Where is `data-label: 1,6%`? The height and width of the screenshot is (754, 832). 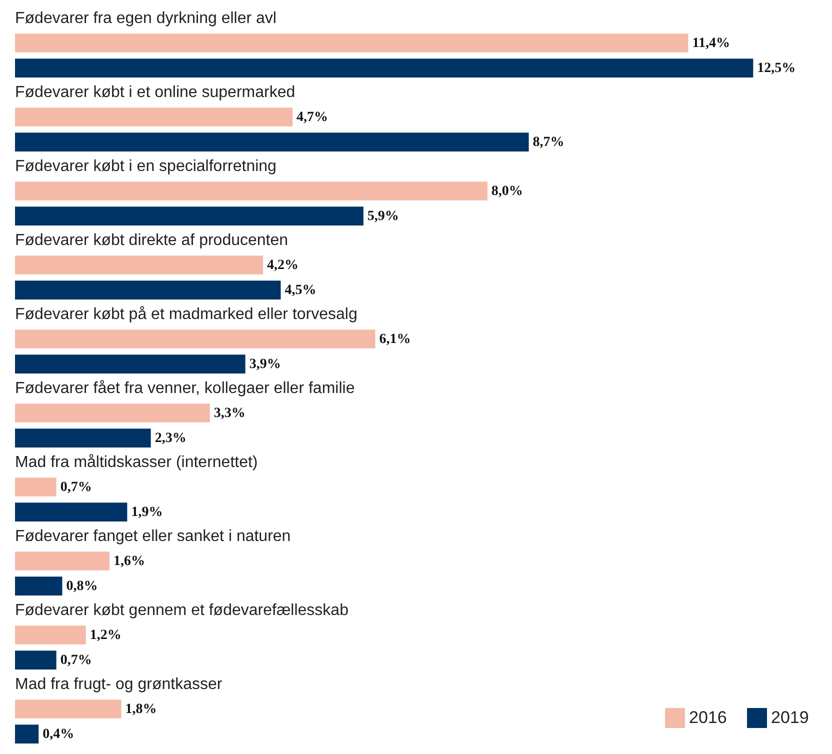 data-label: 1,6% is located at coordinates (129, 561).